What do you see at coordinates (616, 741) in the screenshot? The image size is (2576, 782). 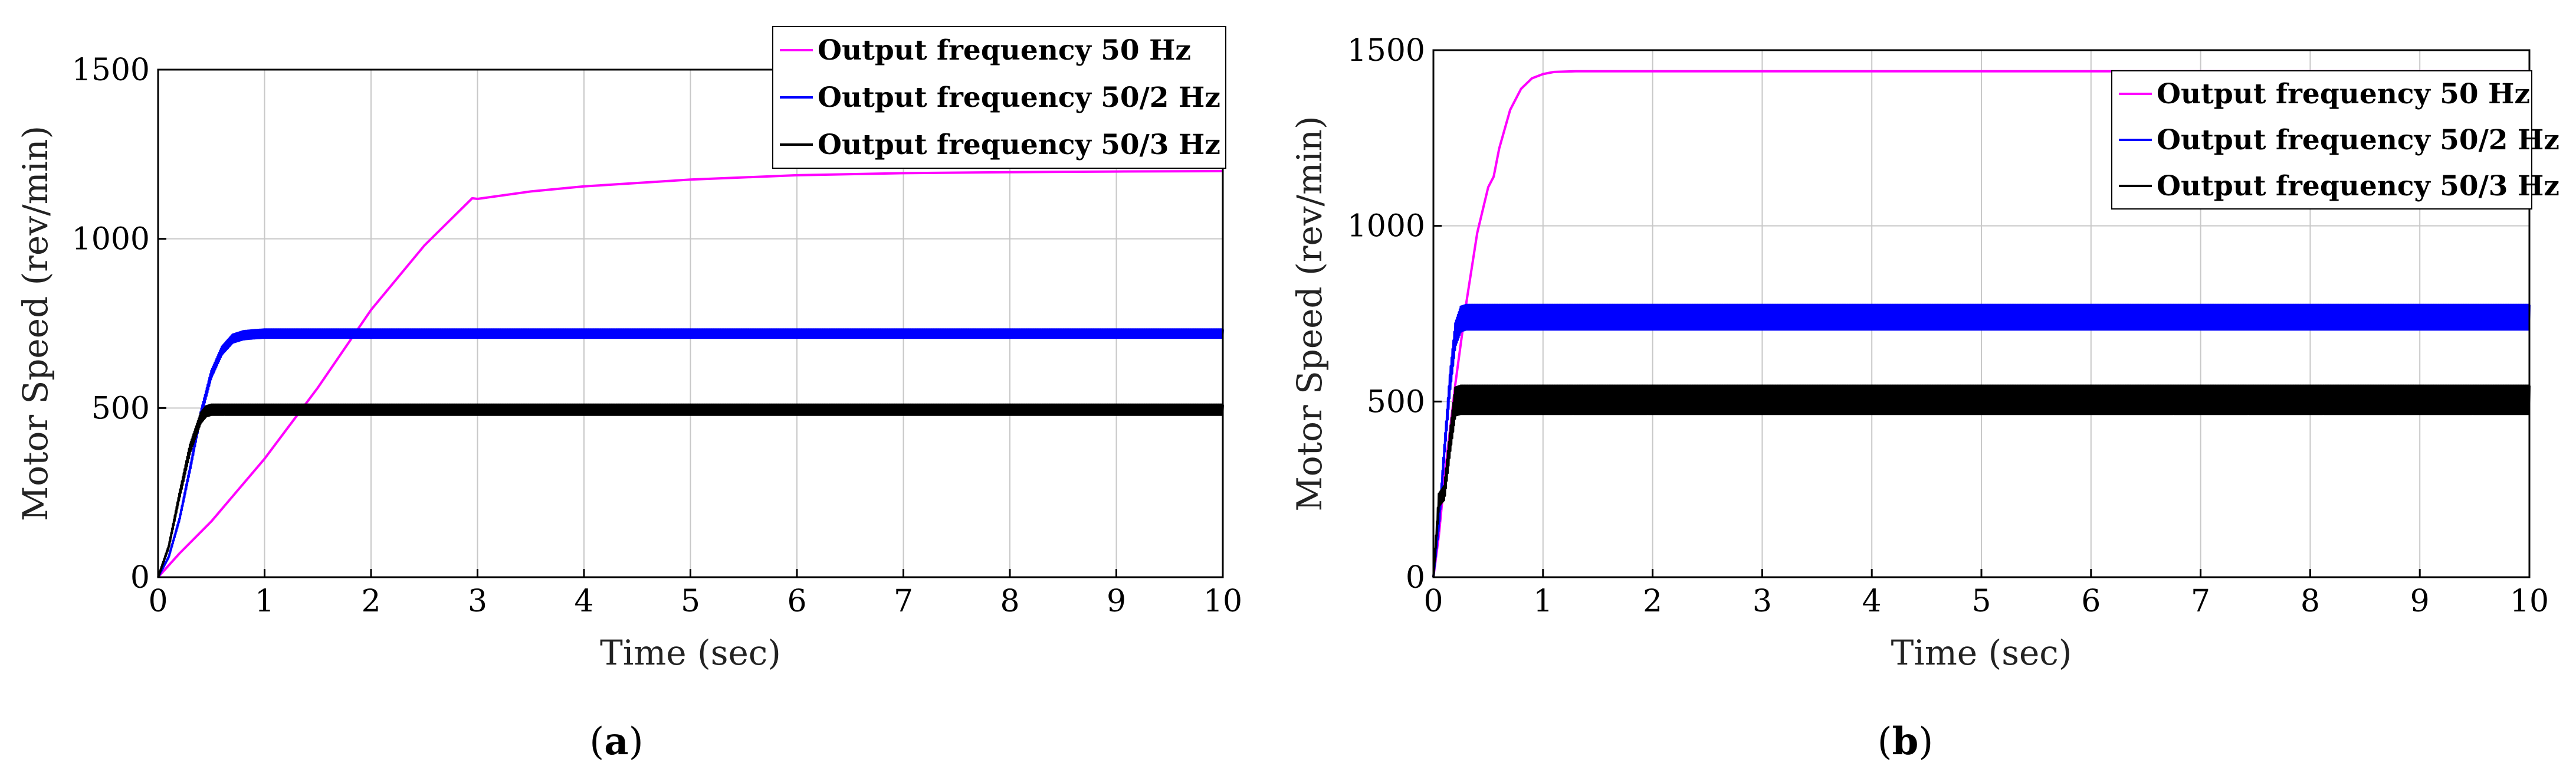 I see `caption-a: (a)` at bounding box center [616, 741].